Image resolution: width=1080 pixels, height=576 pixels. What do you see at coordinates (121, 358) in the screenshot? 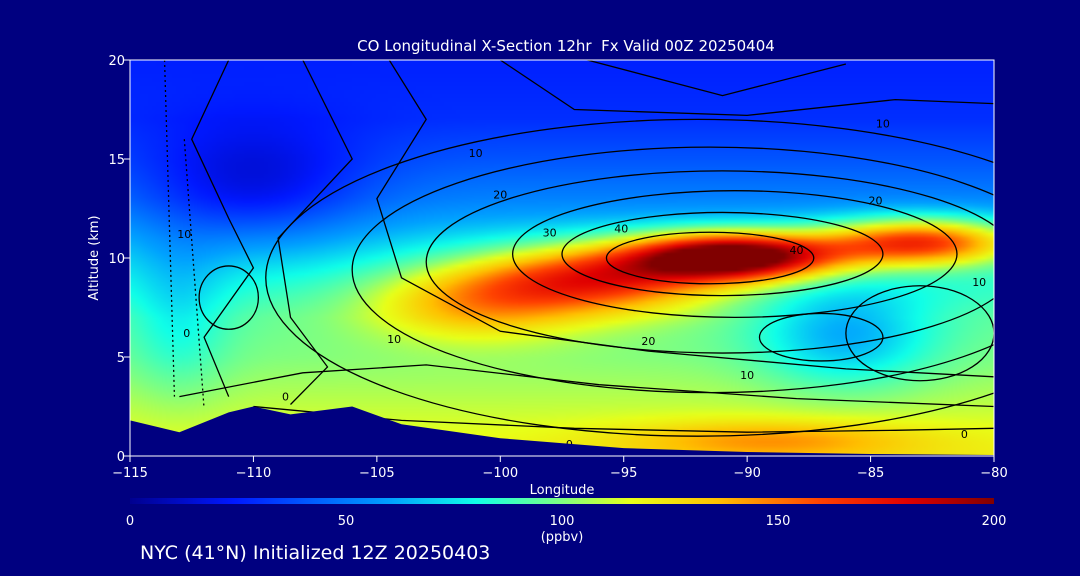
I see `y-tick-label: 5` at bounding box center [121, 358].